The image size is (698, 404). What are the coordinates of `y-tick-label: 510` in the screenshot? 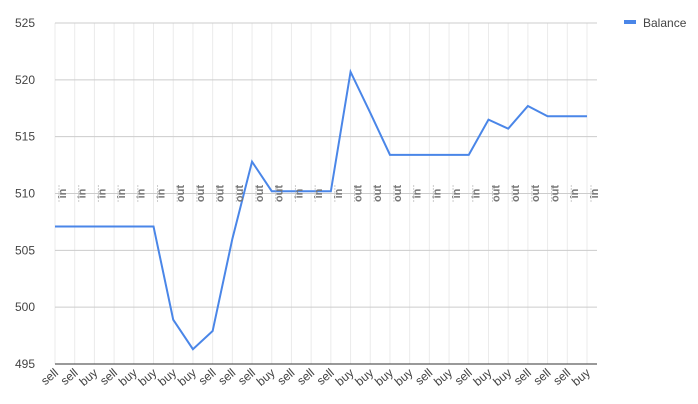 It's located at (25, 194).